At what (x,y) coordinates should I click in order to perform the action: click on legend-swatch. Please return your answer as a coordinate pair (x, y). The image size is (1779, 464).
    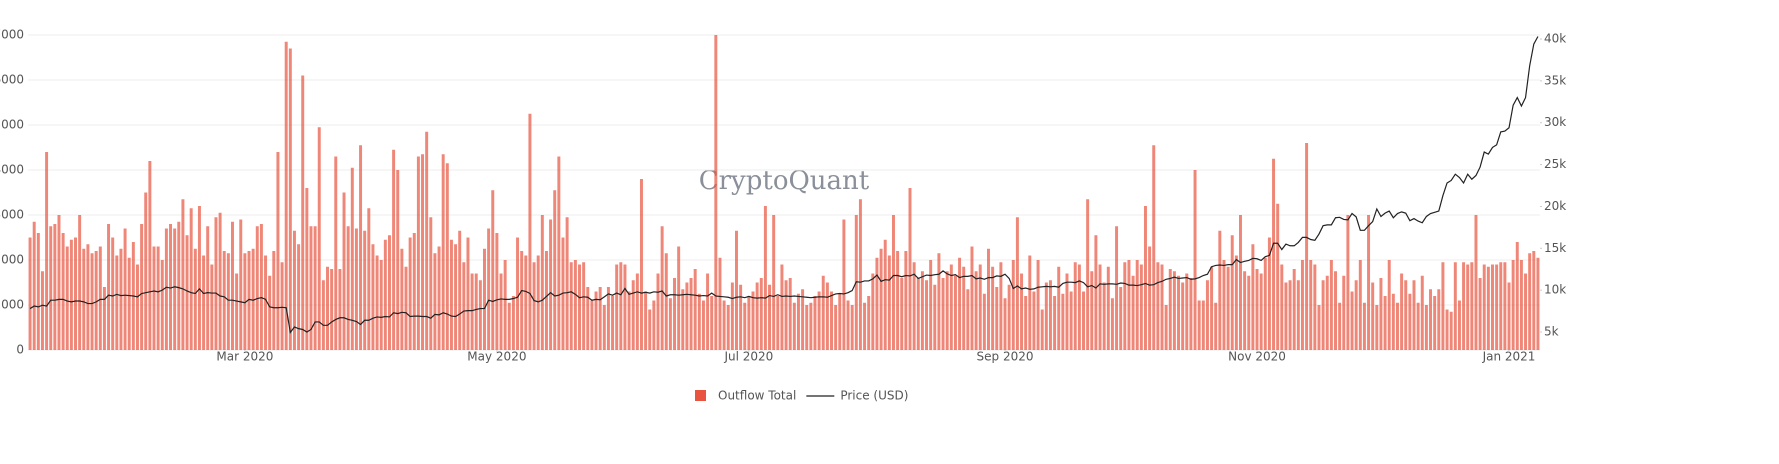
    Looking at the image, I should click on (700, 395).